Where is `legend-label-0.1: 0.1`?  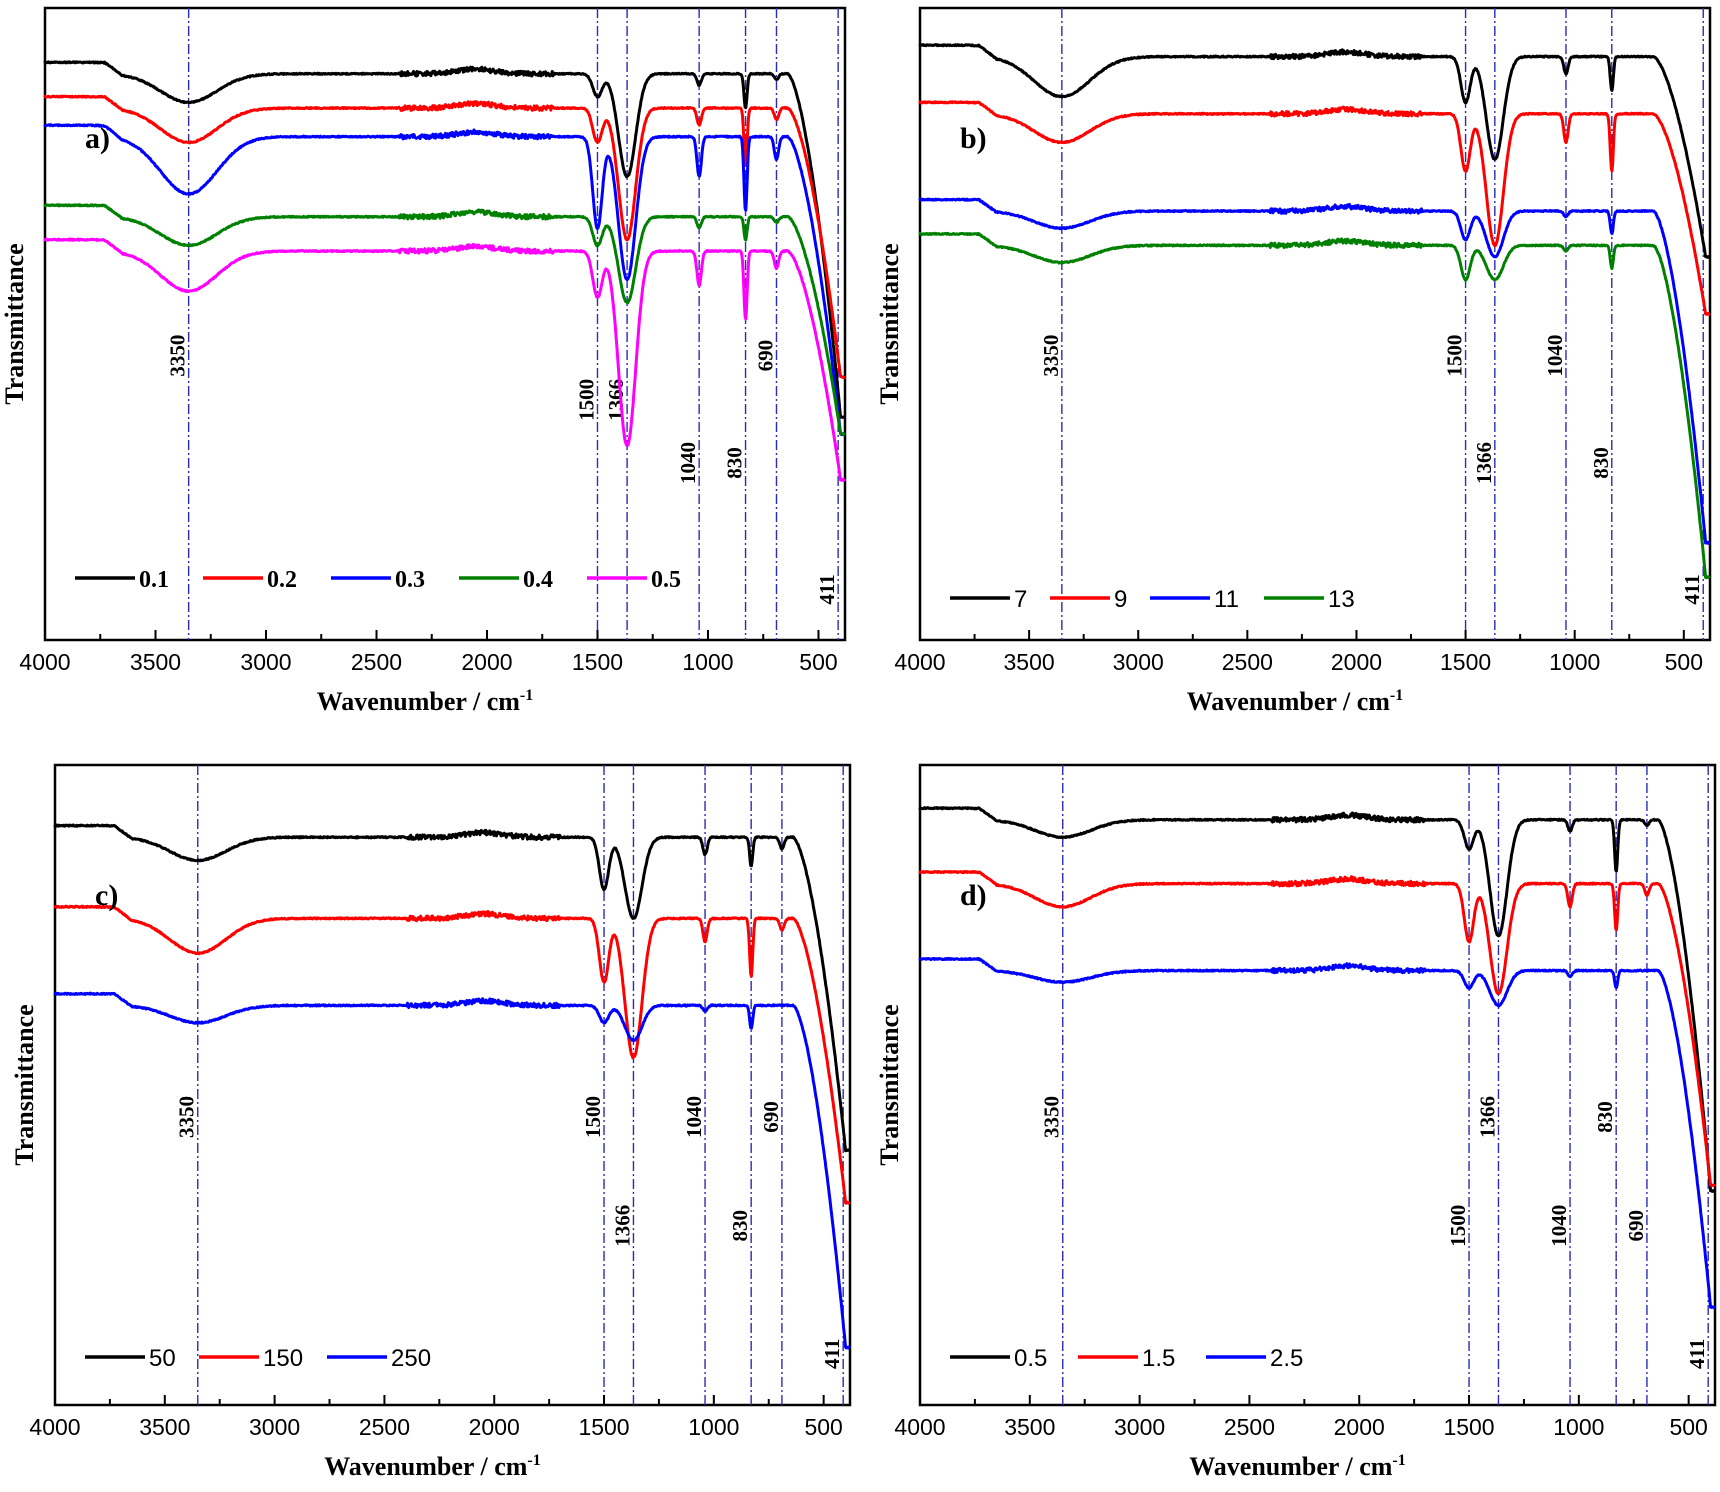
legend-label-0.1: 0.1 is located at coordinates (154, 580).